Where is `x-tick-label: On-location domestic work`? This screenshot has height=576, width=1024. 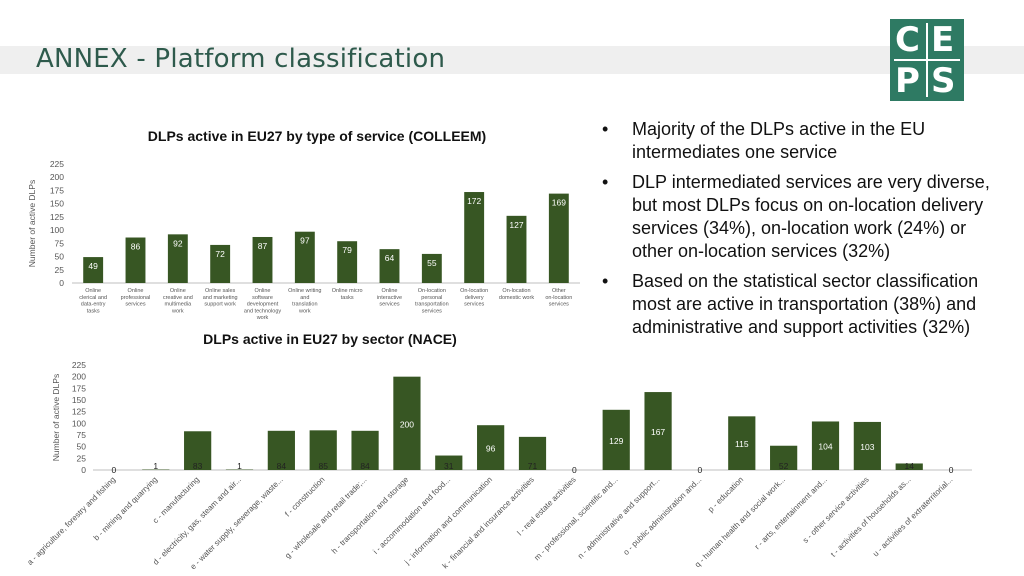
x-tick-label: On-location domestic work is located at coordinates (516, 294).